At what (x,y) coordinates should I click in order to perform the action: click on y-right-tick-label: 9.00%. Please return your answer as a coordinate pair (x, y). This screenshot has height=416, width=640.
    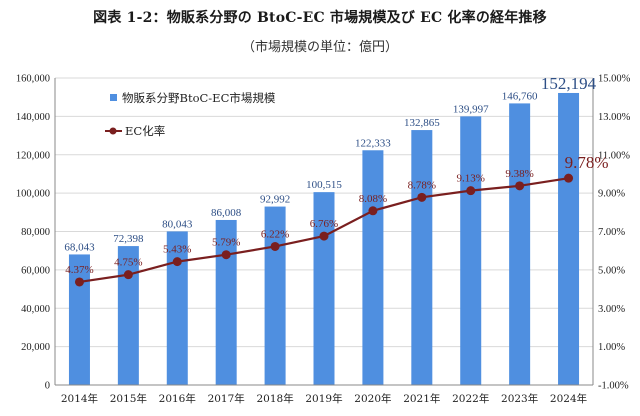
    Looking at the image, I should click on (611, 194).